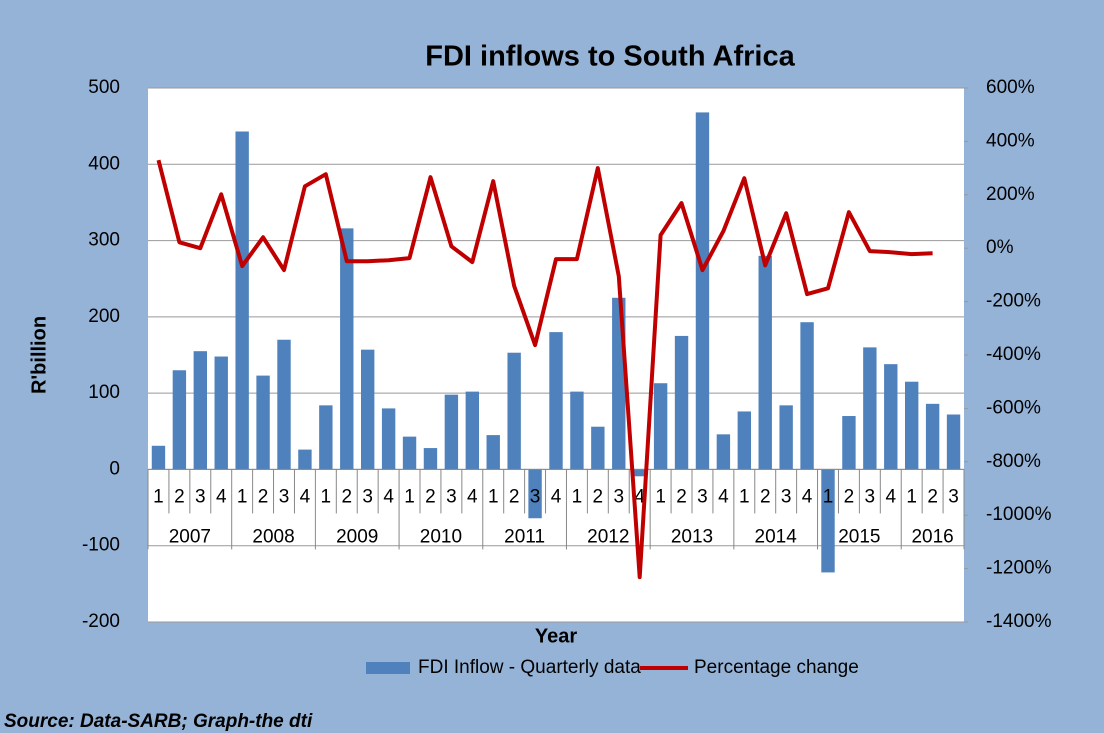 Image resolution: width=1104 pixels, height=733 pixels. Describe the element at coordinates (859, 536) in the screenshot. I see `year-label: 2015` at that location.